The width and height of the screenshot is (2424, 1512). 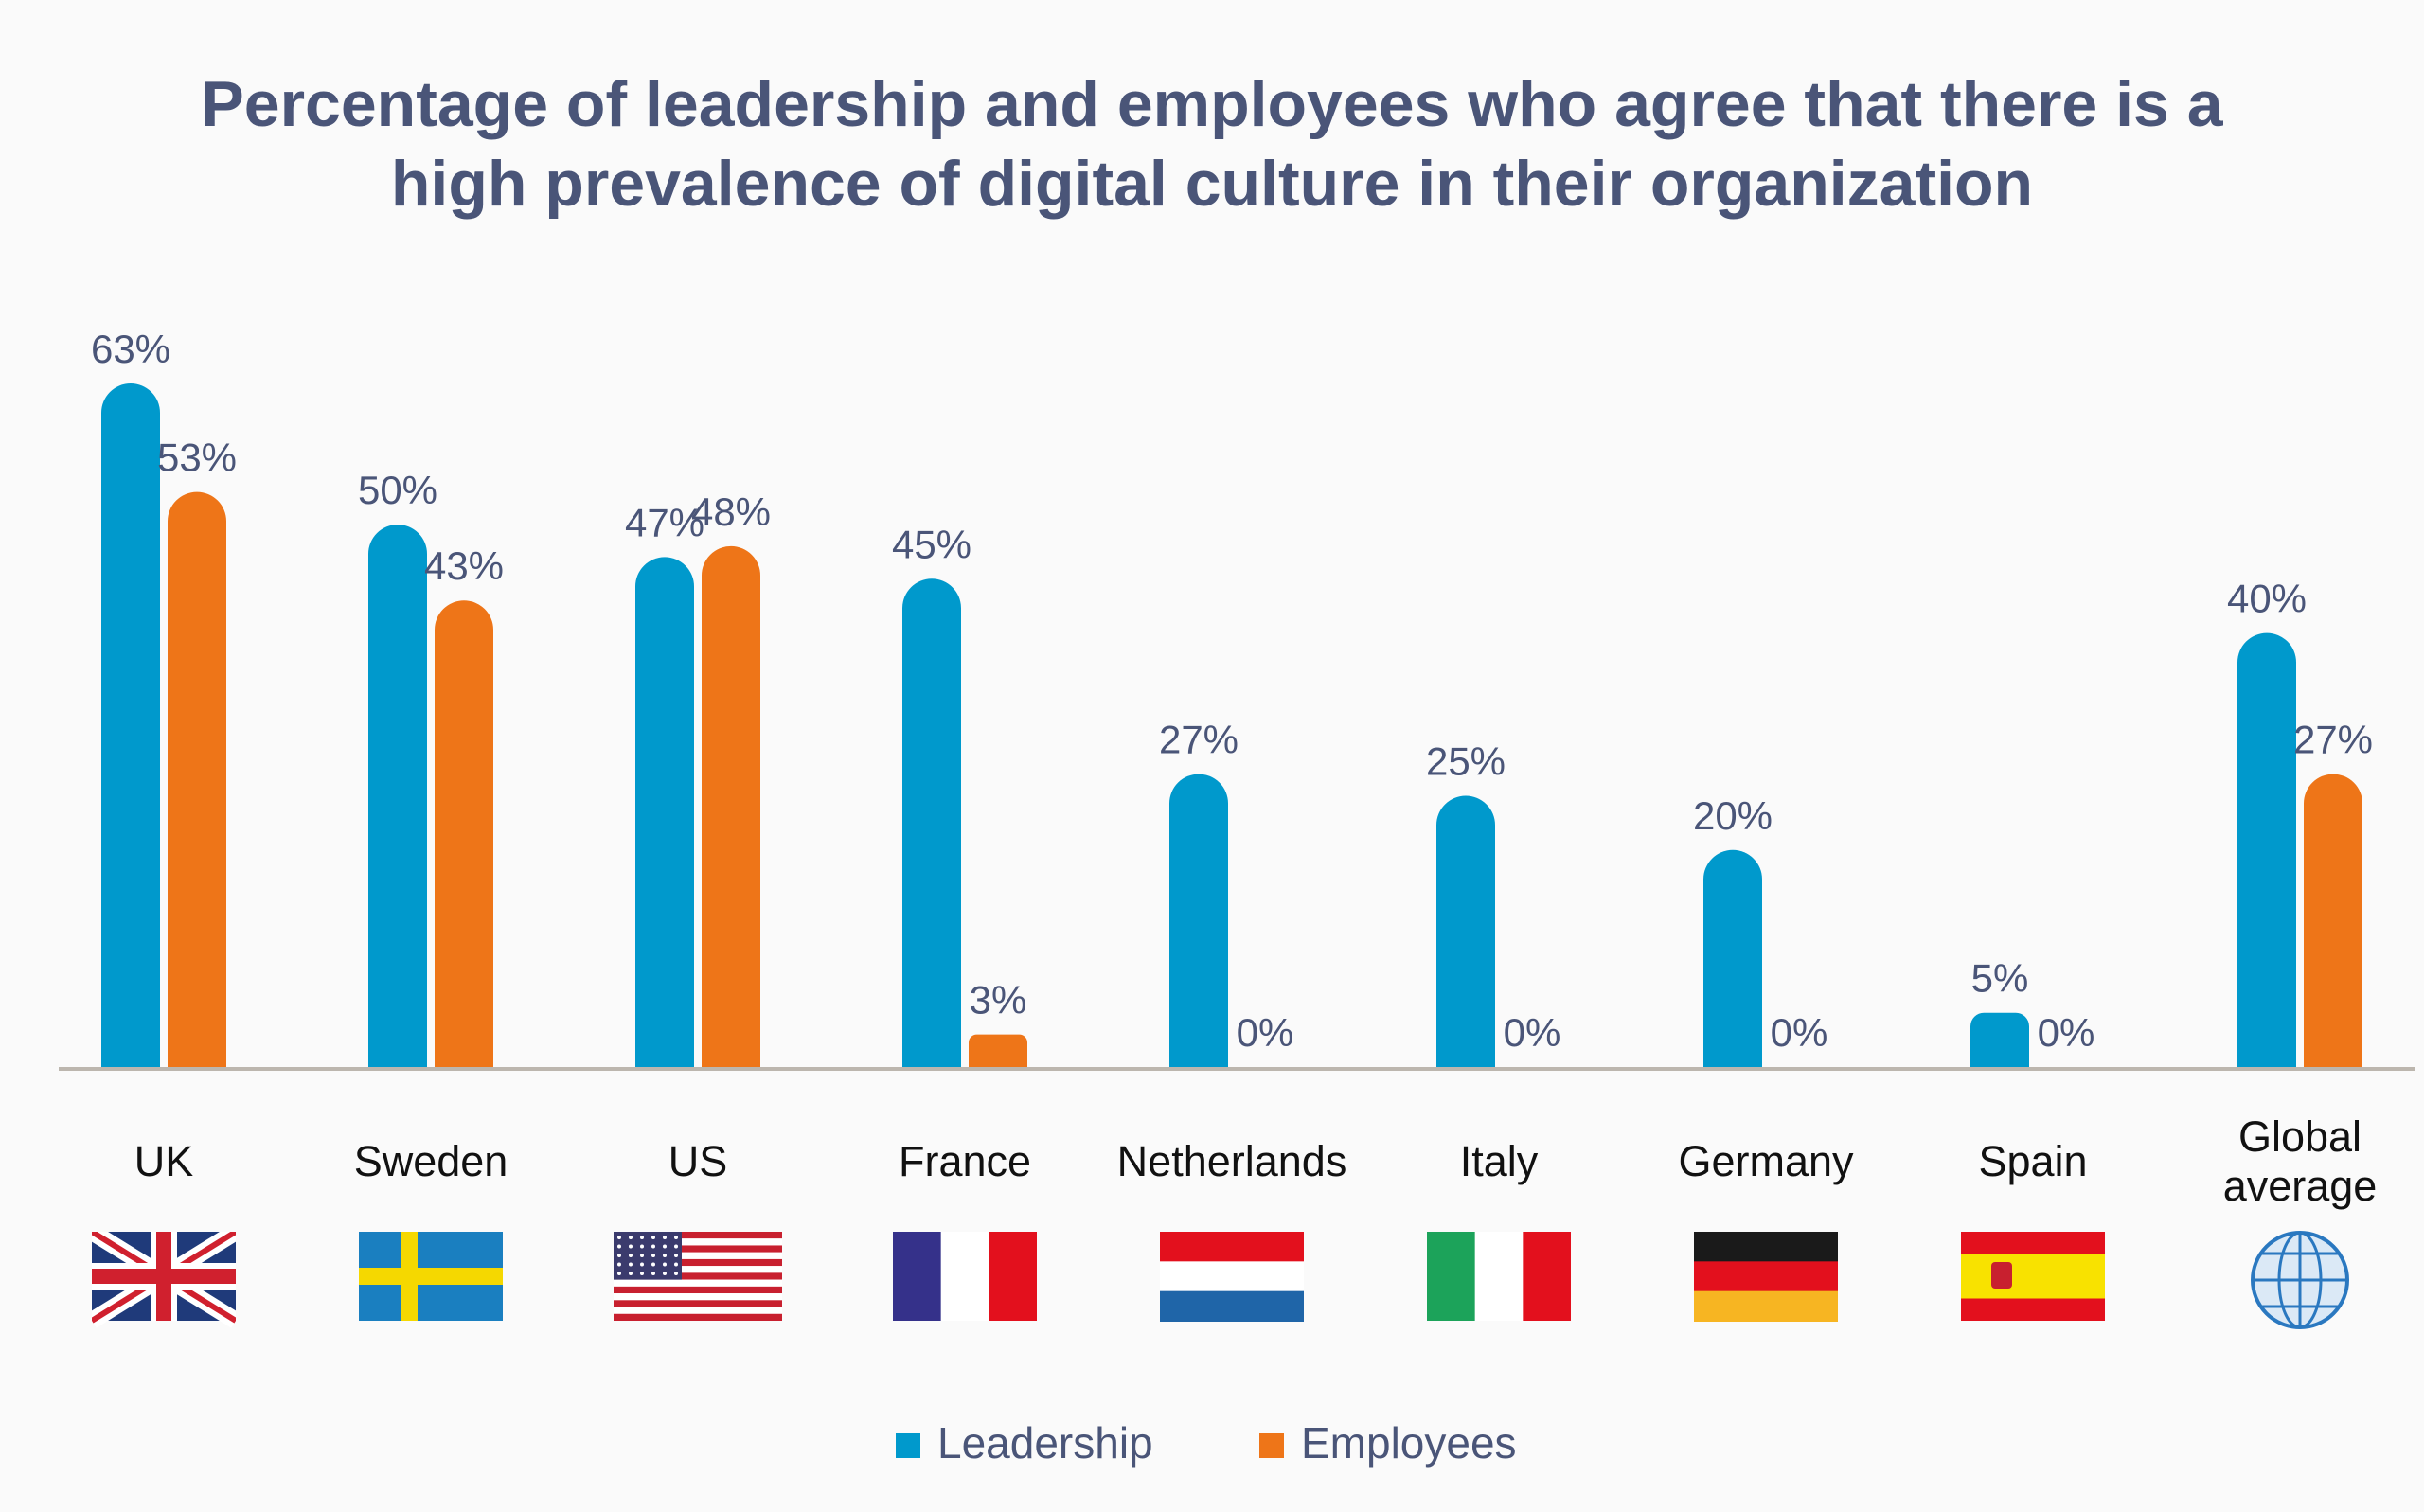 I want to click on value-label: 3%, so click(x=998, y=1000).